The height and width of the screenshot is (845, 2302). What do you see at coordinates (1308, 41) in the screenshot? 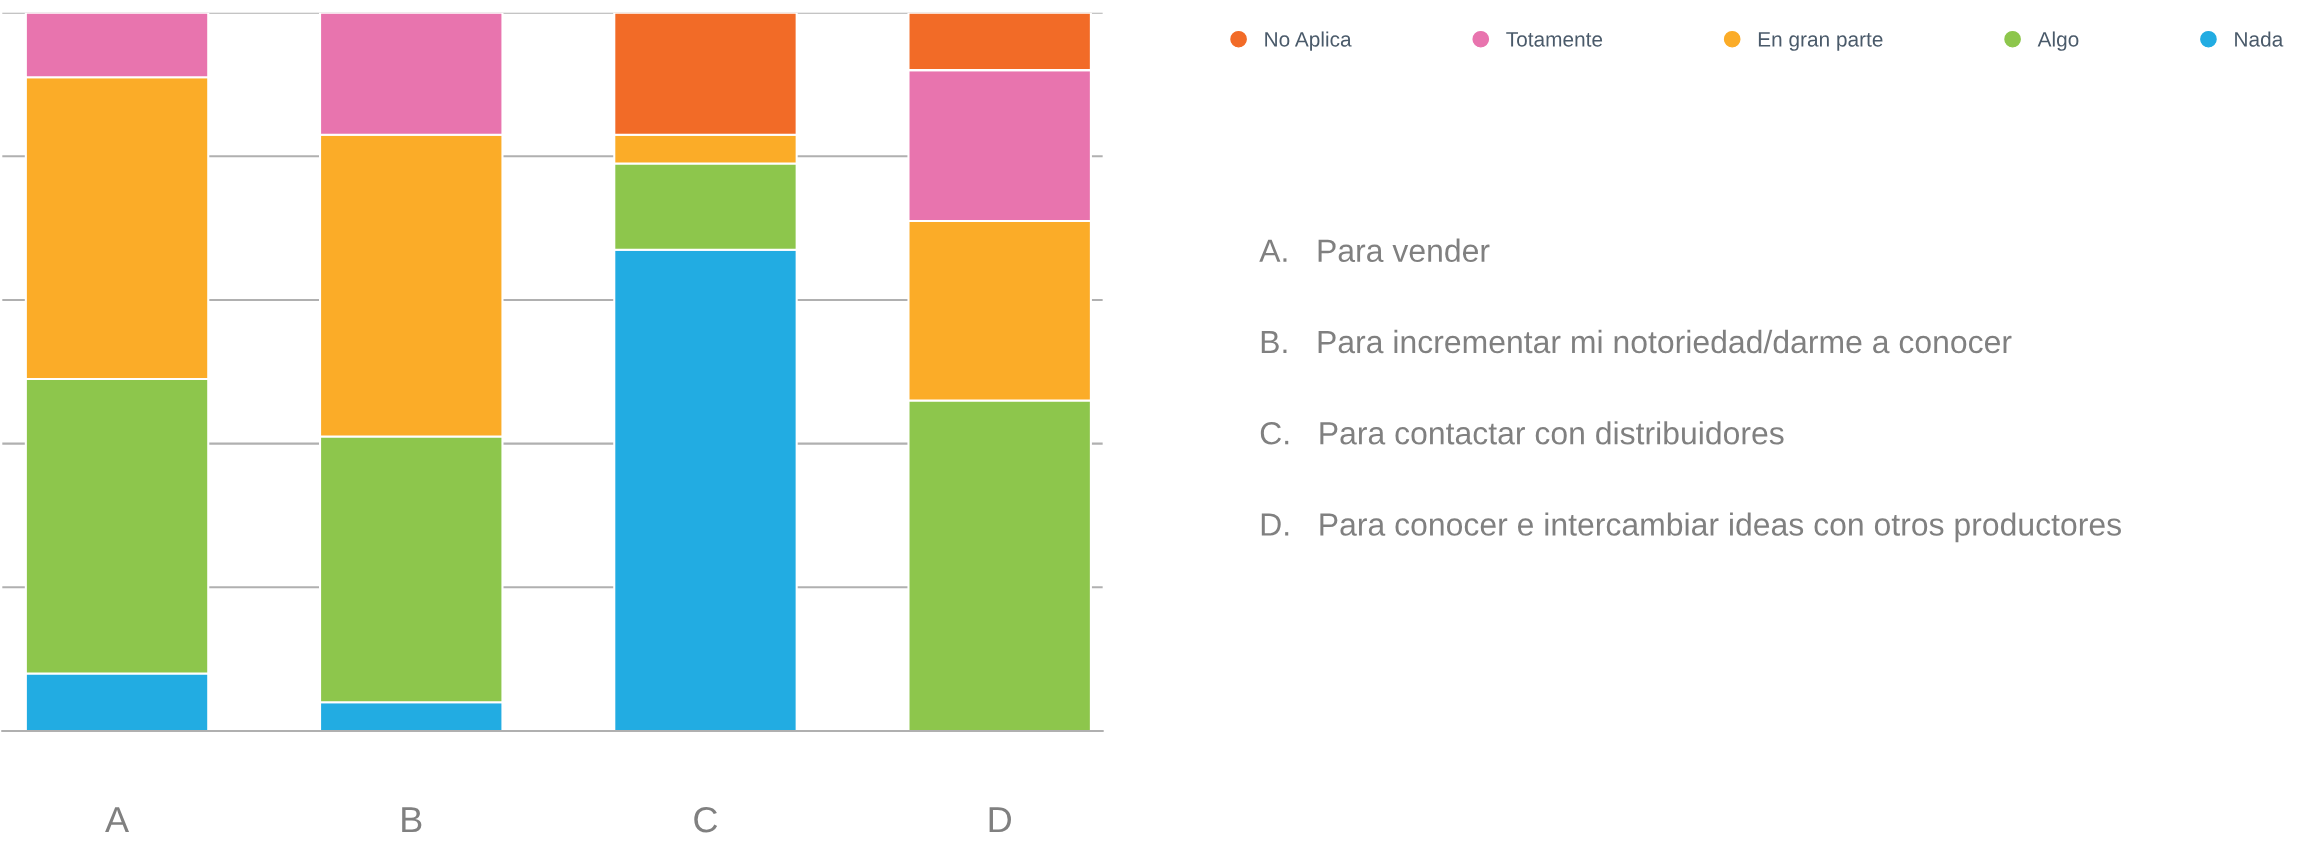
I see `legend-label: No Aplica` at bounding box center [1308, 41].